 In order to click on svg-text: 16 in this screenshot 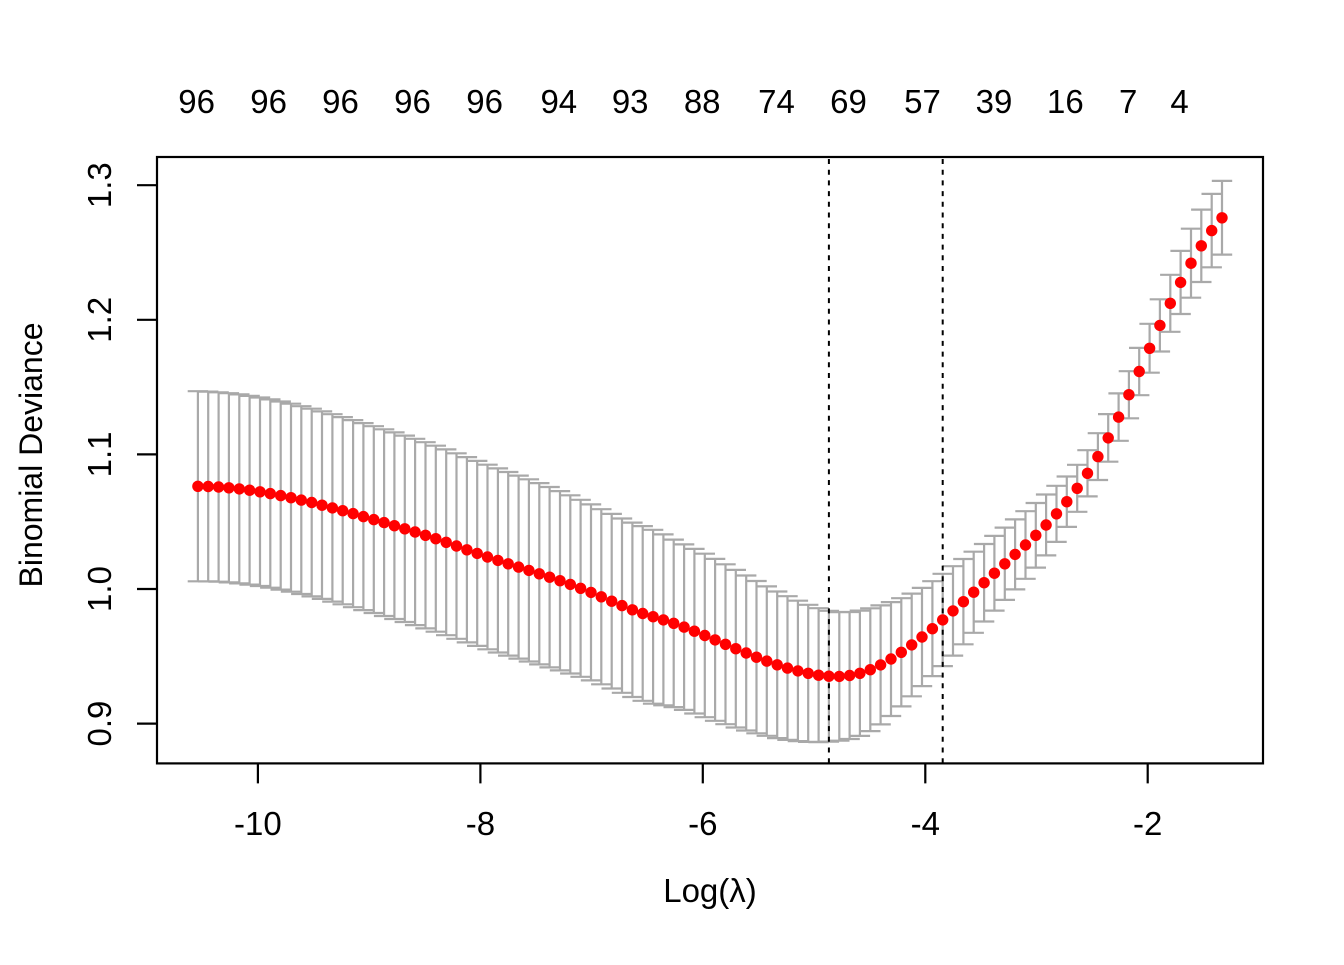, I will do `click(1065, 101)`.